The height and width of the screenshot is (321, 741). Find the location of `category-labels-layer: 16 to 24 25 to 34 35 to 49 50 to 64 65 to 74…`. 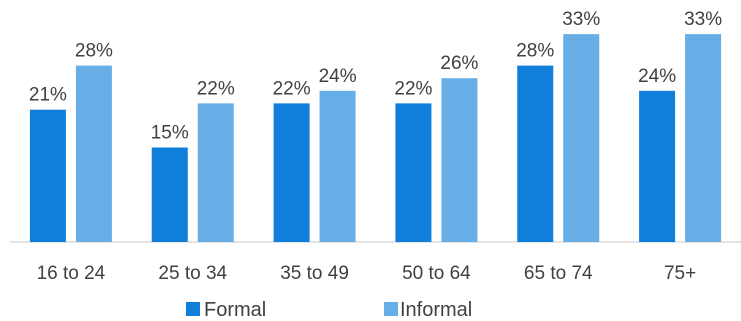

category-labels-layer: 16 to 24 25 to 34 35 to 49 50 to 64 65 to 74… is located at coordinates (367, 273).